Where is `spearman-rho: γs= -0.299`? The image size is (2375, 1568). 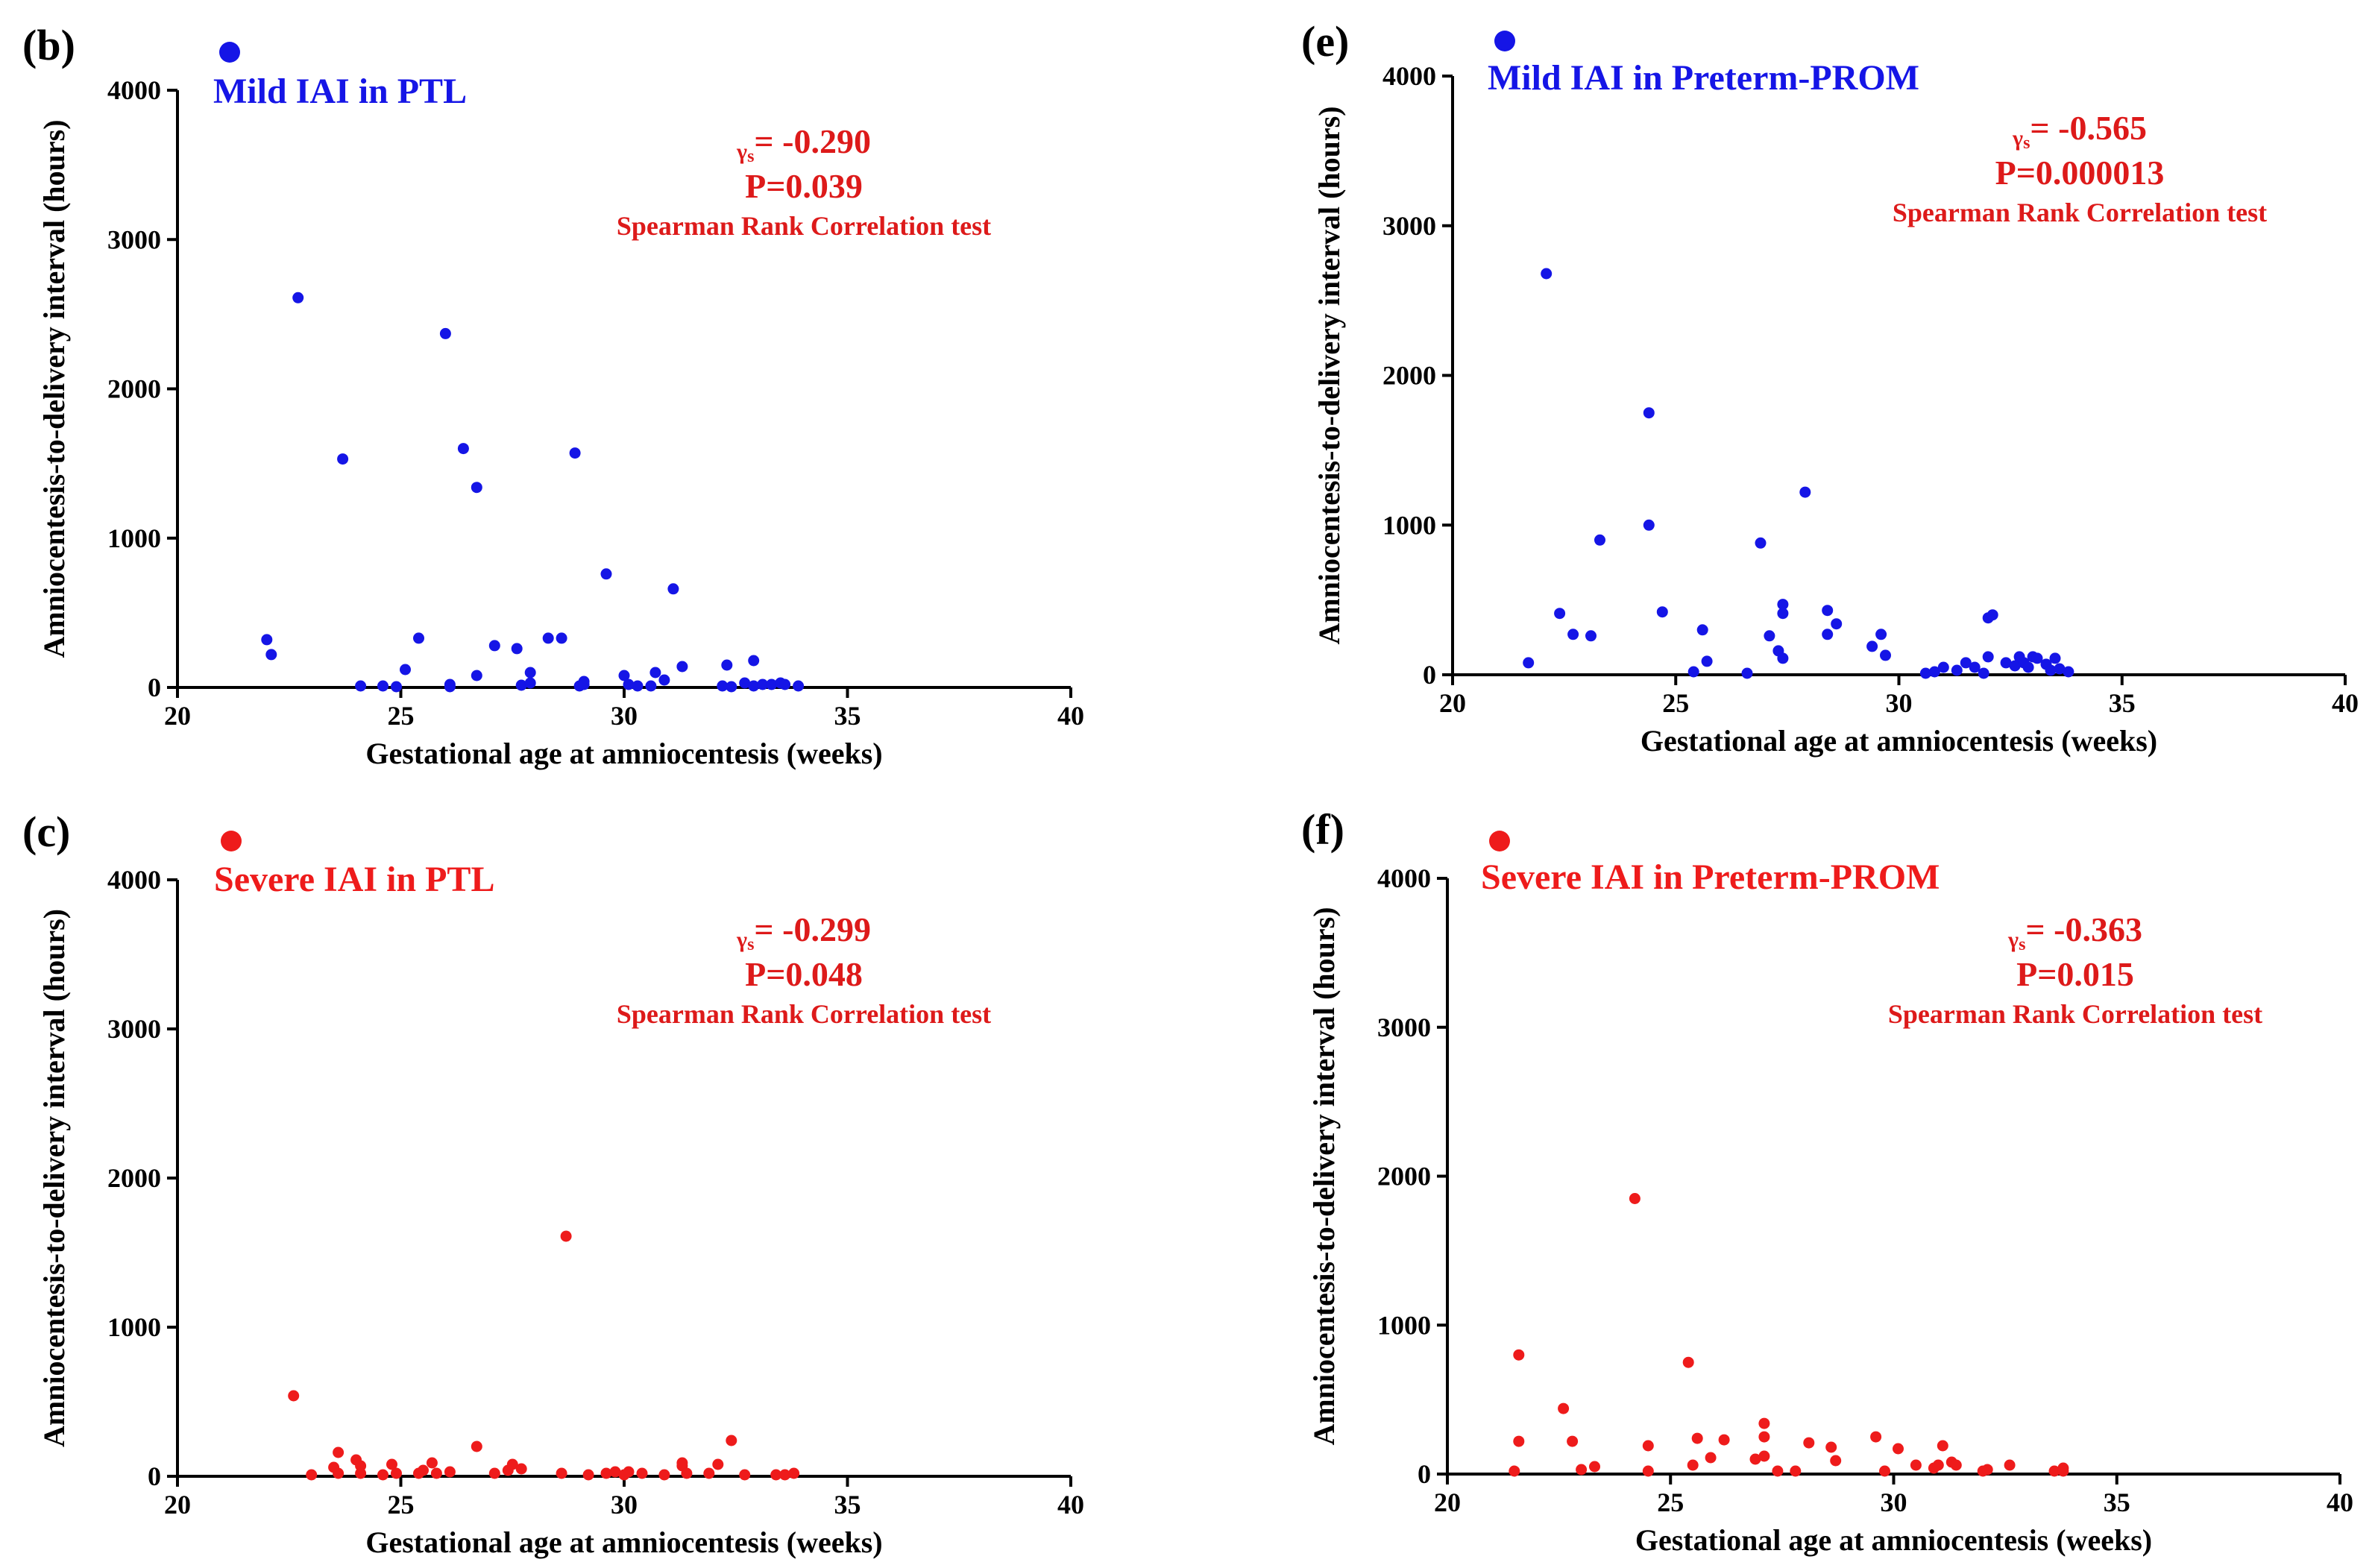 spearman-rho: γs= -0.299 is located at coordinates (803, 932).